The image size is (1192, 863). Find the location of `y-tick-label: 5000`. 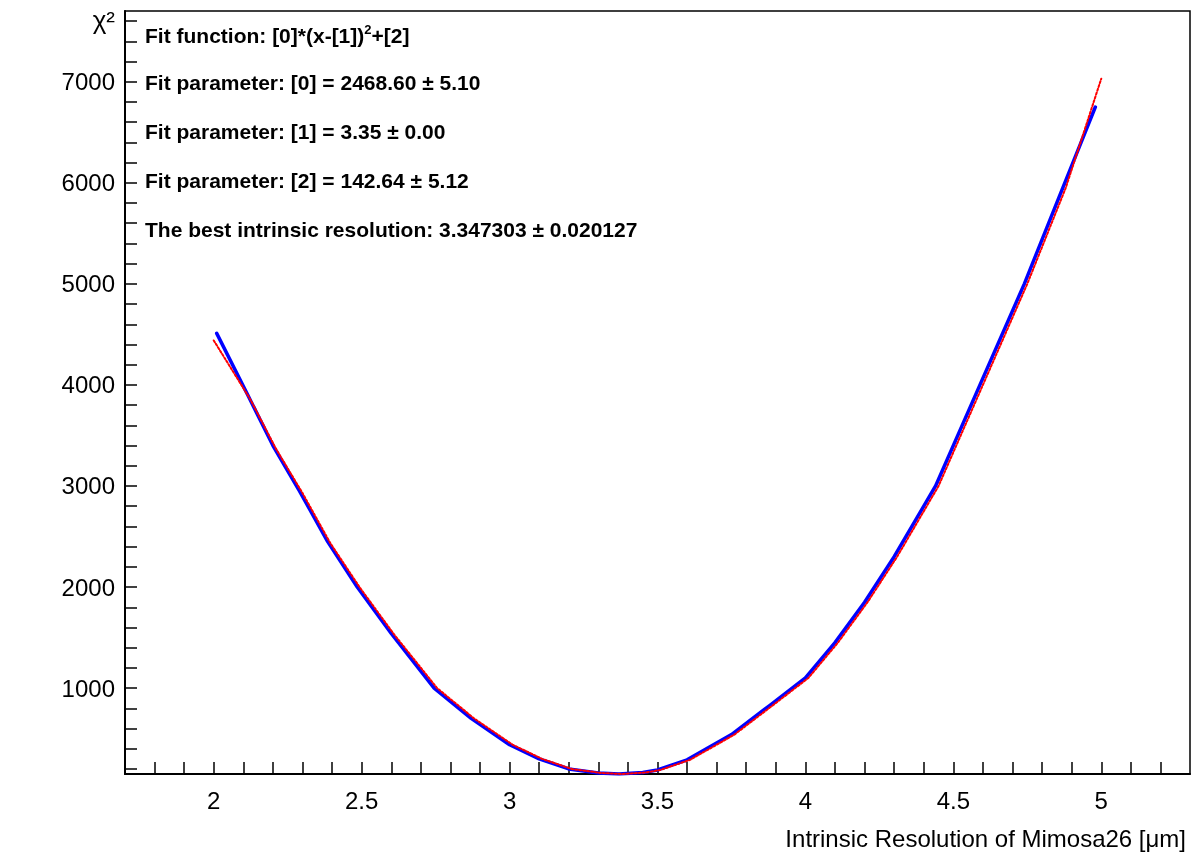

y-tick-label: 5000 is located at coordinates (88, 284).